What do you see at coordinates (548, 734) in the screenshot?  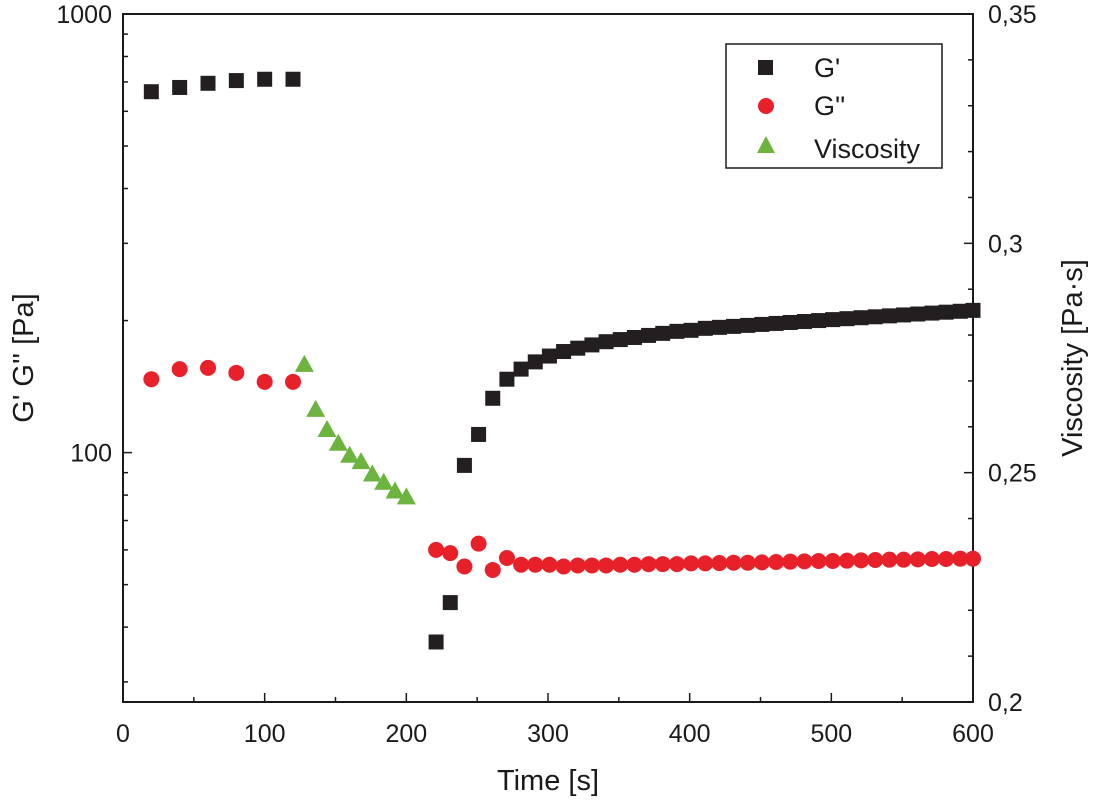 I see `x-tick-label: 300` at bounding box center [548, 734].